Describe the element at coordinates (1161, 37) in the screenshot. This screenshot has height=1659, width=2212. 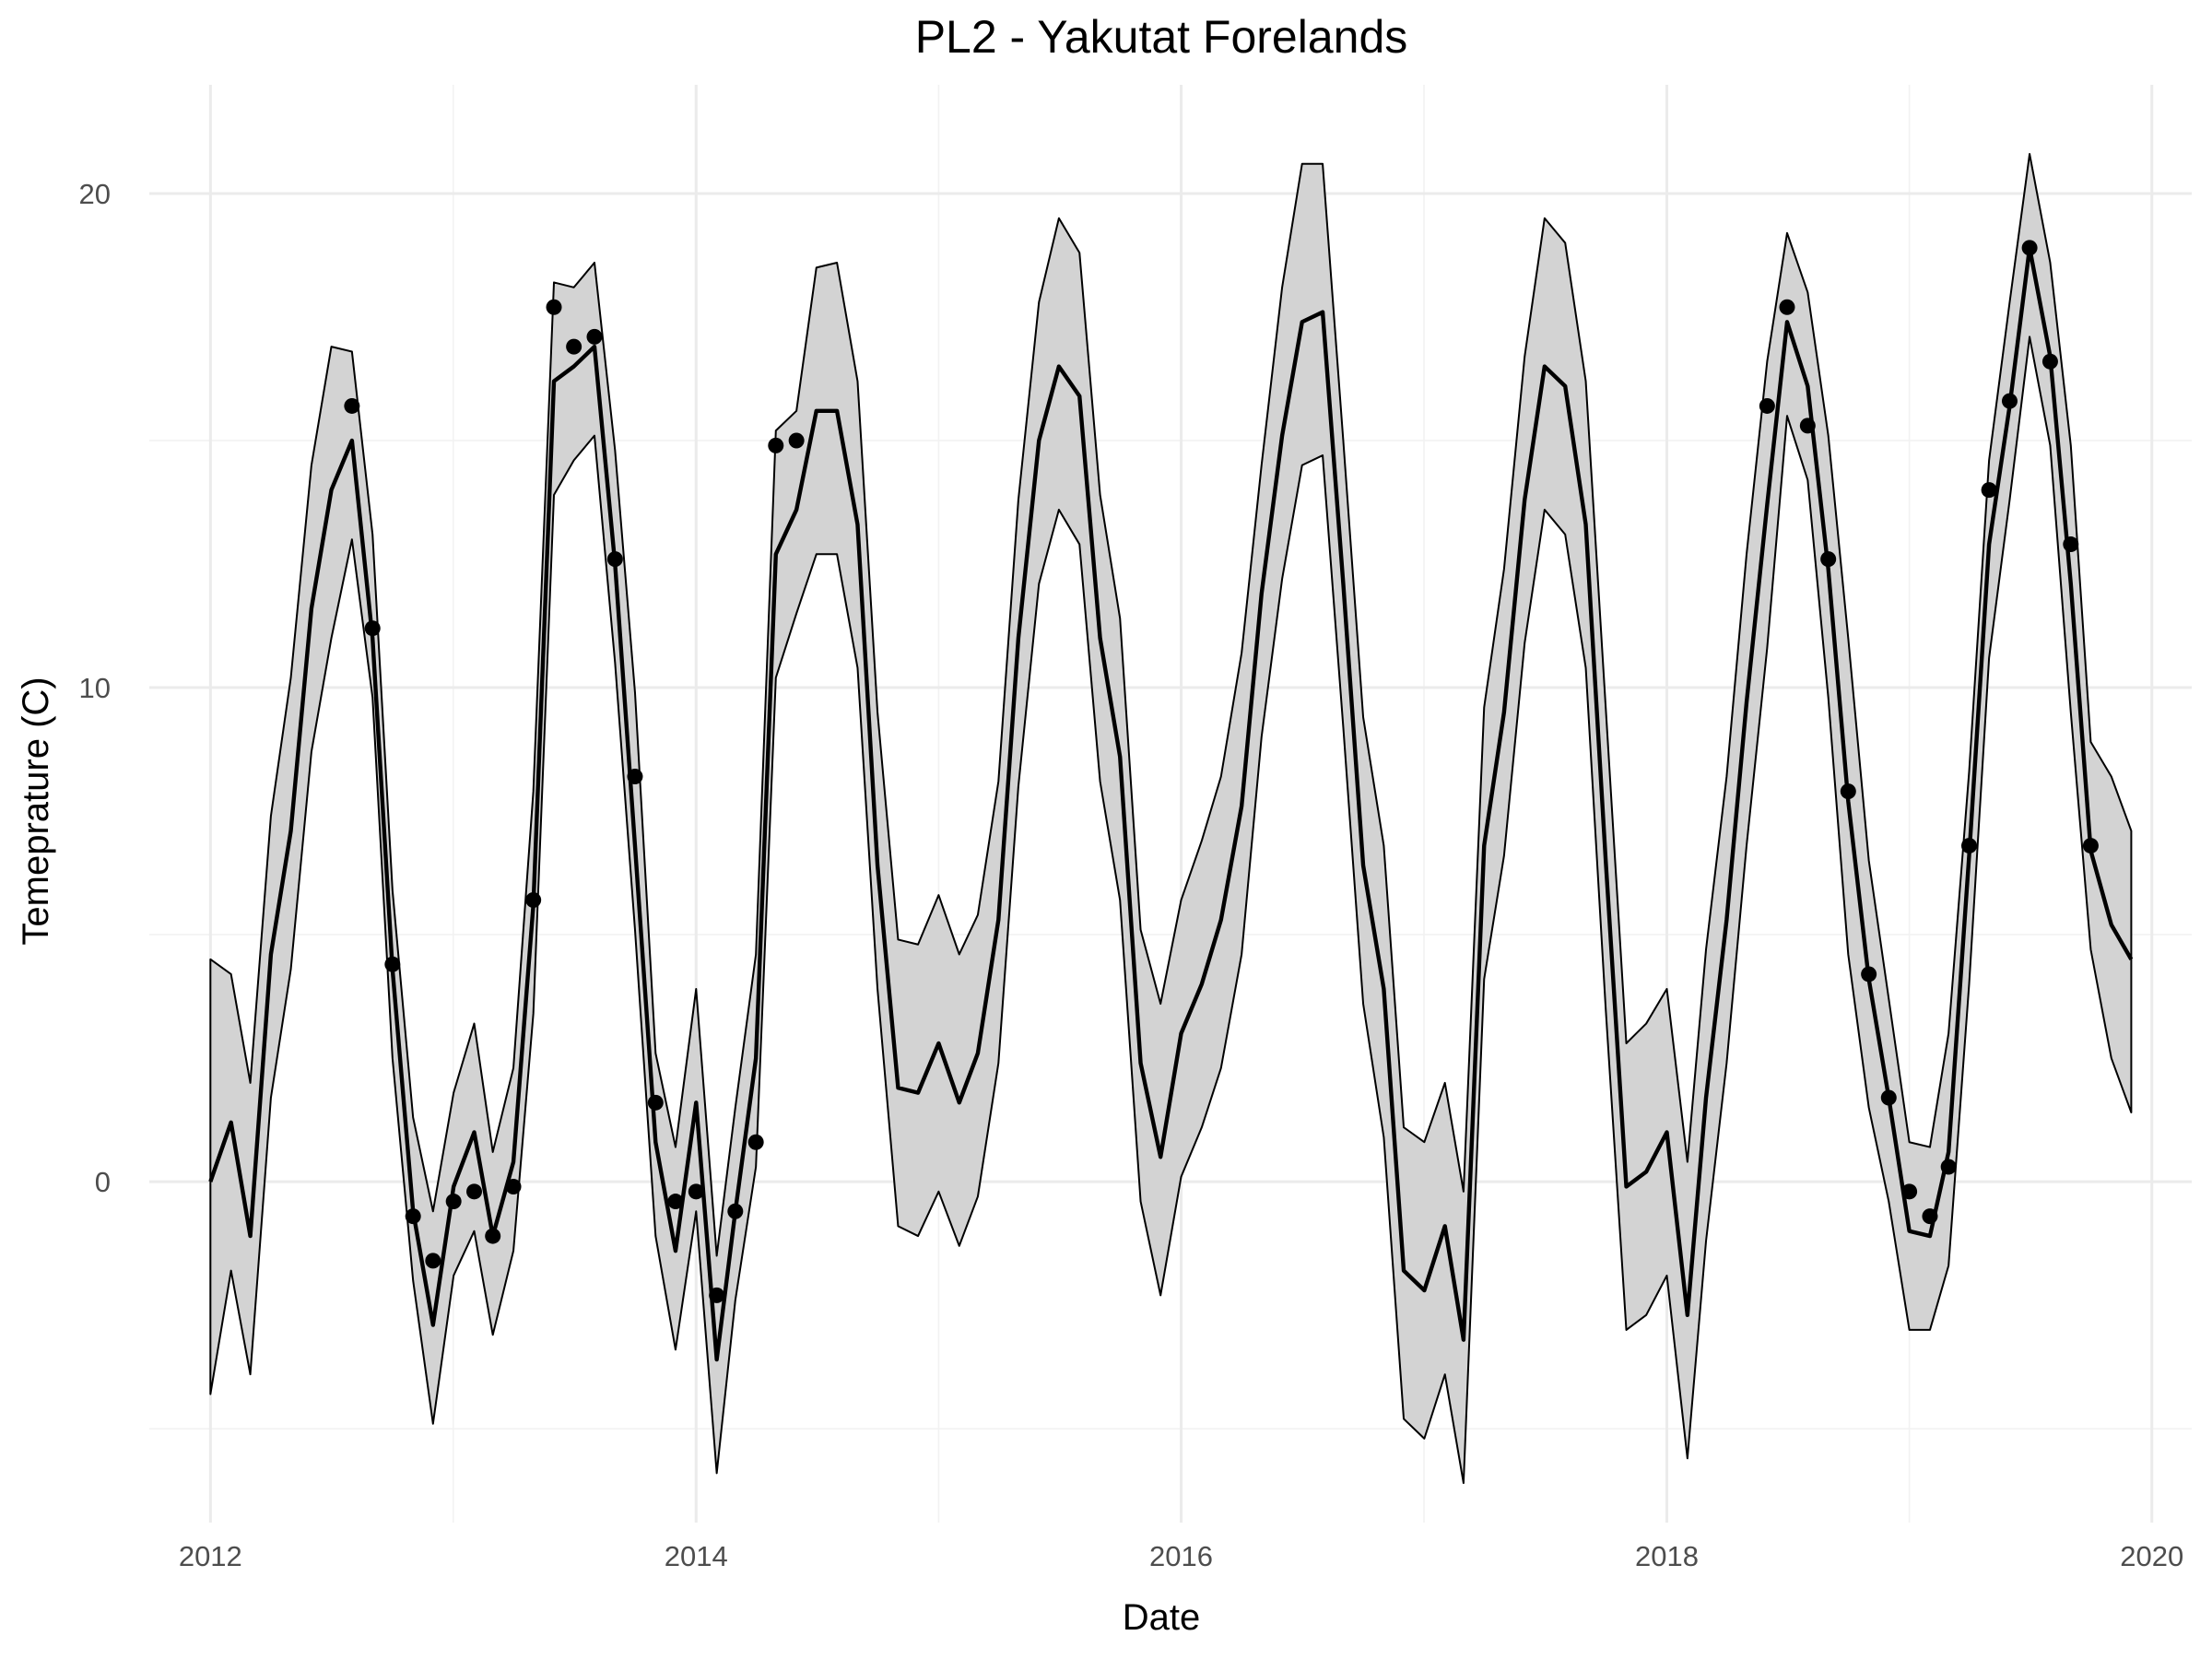
I see `chart-title: PL2 - Yakutat Forelands` at that location.